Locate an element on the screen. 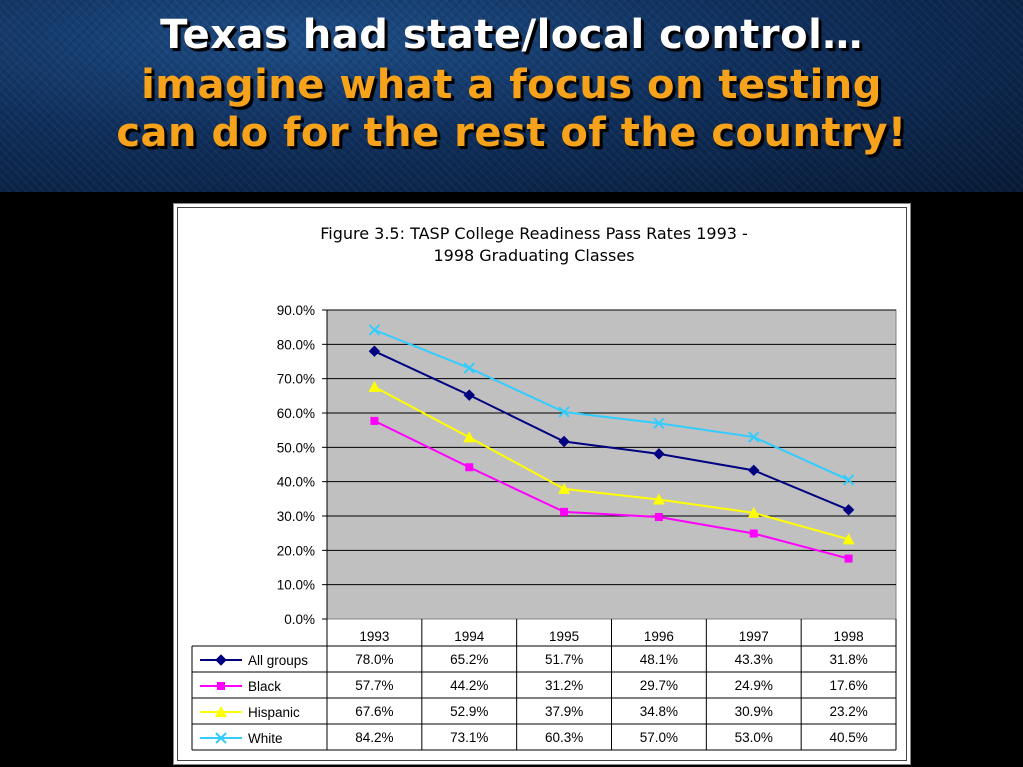 This screenshot has width=1023, height=767. table-cell: 67.6% is located at coordinates (374, 711).